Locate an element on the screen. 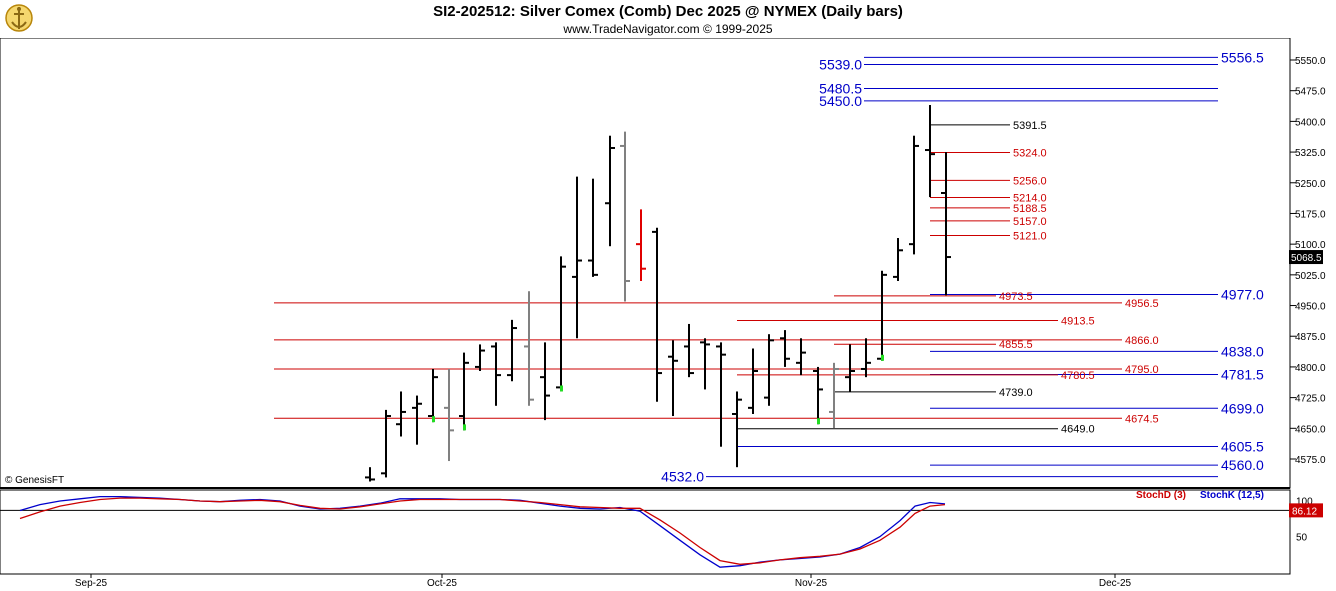  price-tick-label: 4950.0 is located at coordinates (1310, 307).